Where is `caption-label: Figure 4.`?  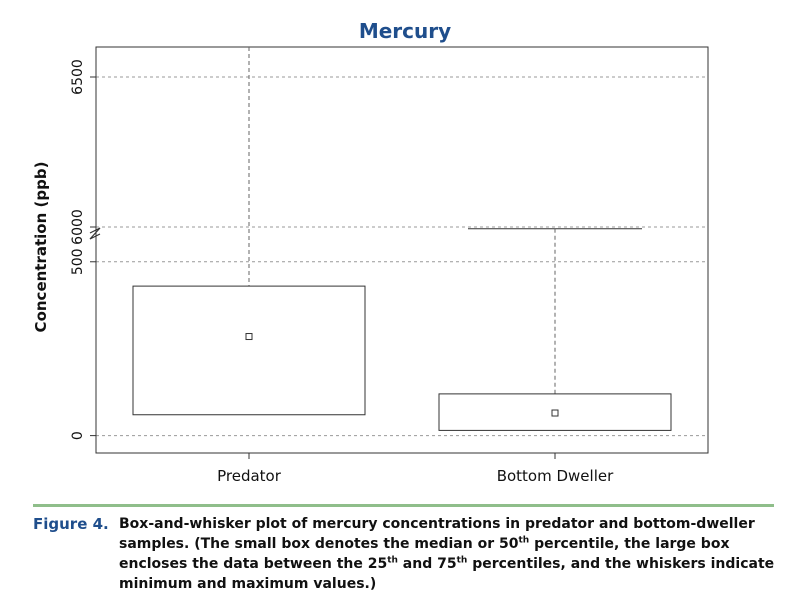
caption-label: Figure 4. is located at coordinates (71, 524).